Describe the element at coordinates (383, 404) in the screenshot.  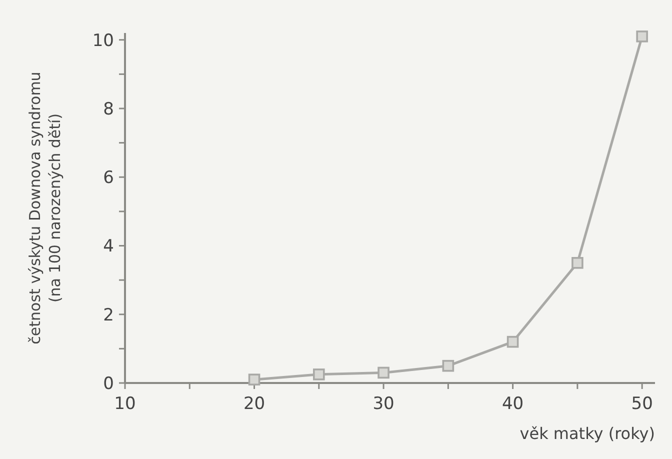
I see `x-tick-label: 30` at that location.